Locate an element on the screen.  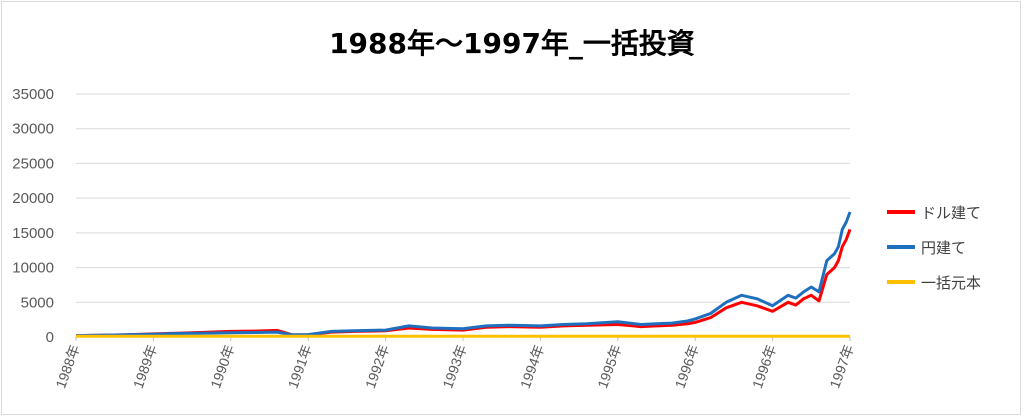
x-tick-label: 1992年 is located at coordinates (377, 367).